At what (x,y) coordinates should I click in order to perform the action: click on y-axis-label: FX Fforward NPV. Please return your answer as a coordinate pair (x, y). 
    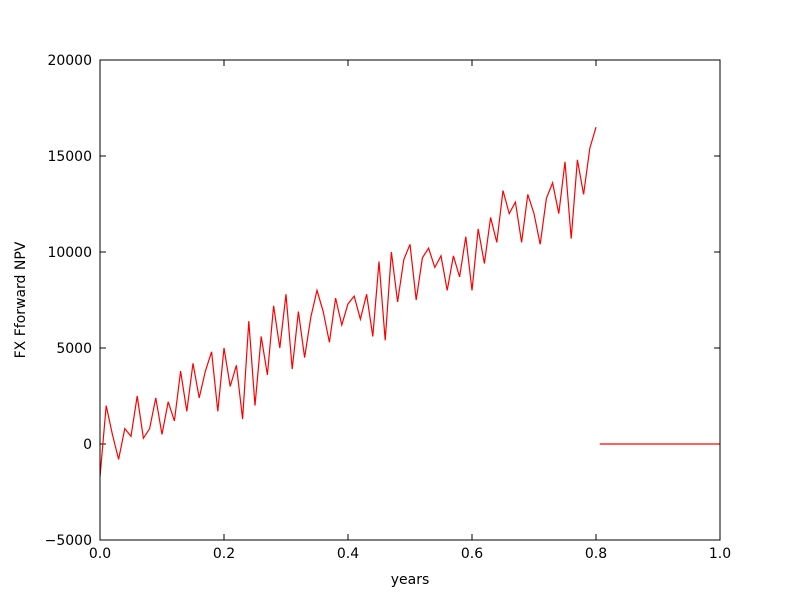
    Looking at the image, I should click on (21, 299).